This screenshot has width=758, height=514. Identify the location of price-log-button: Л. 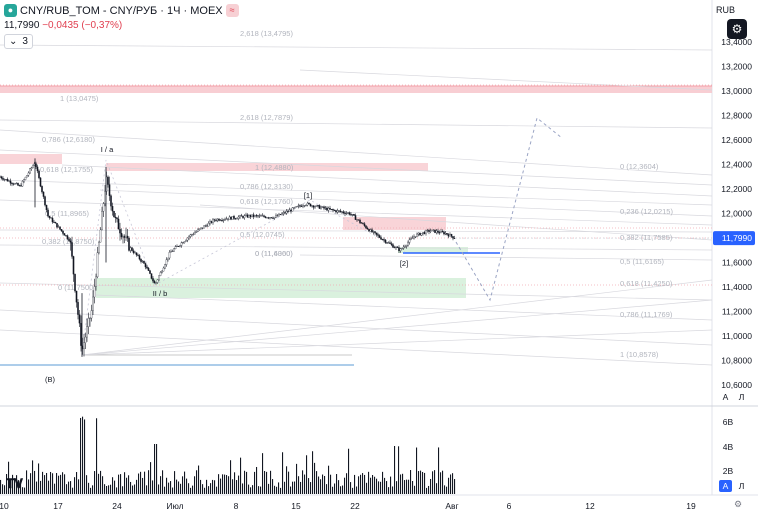
(741, 397).